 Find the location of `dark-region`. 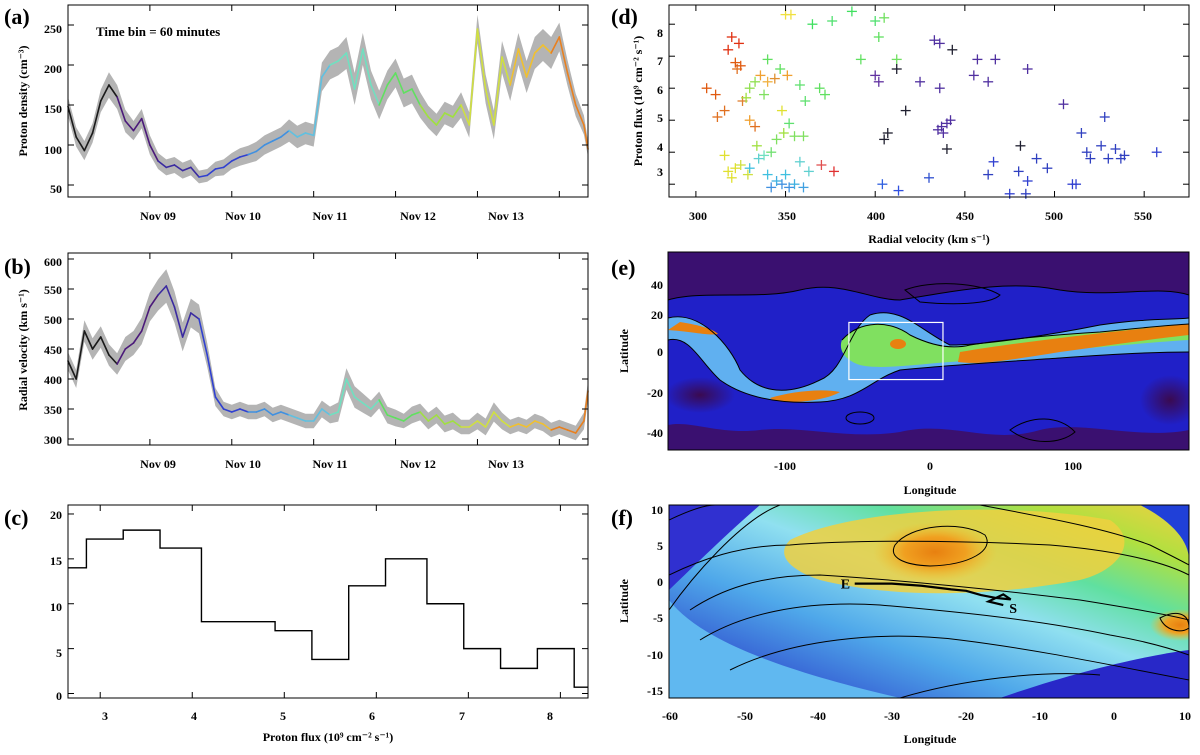

dark-region is located at coordinates (1164, 400).